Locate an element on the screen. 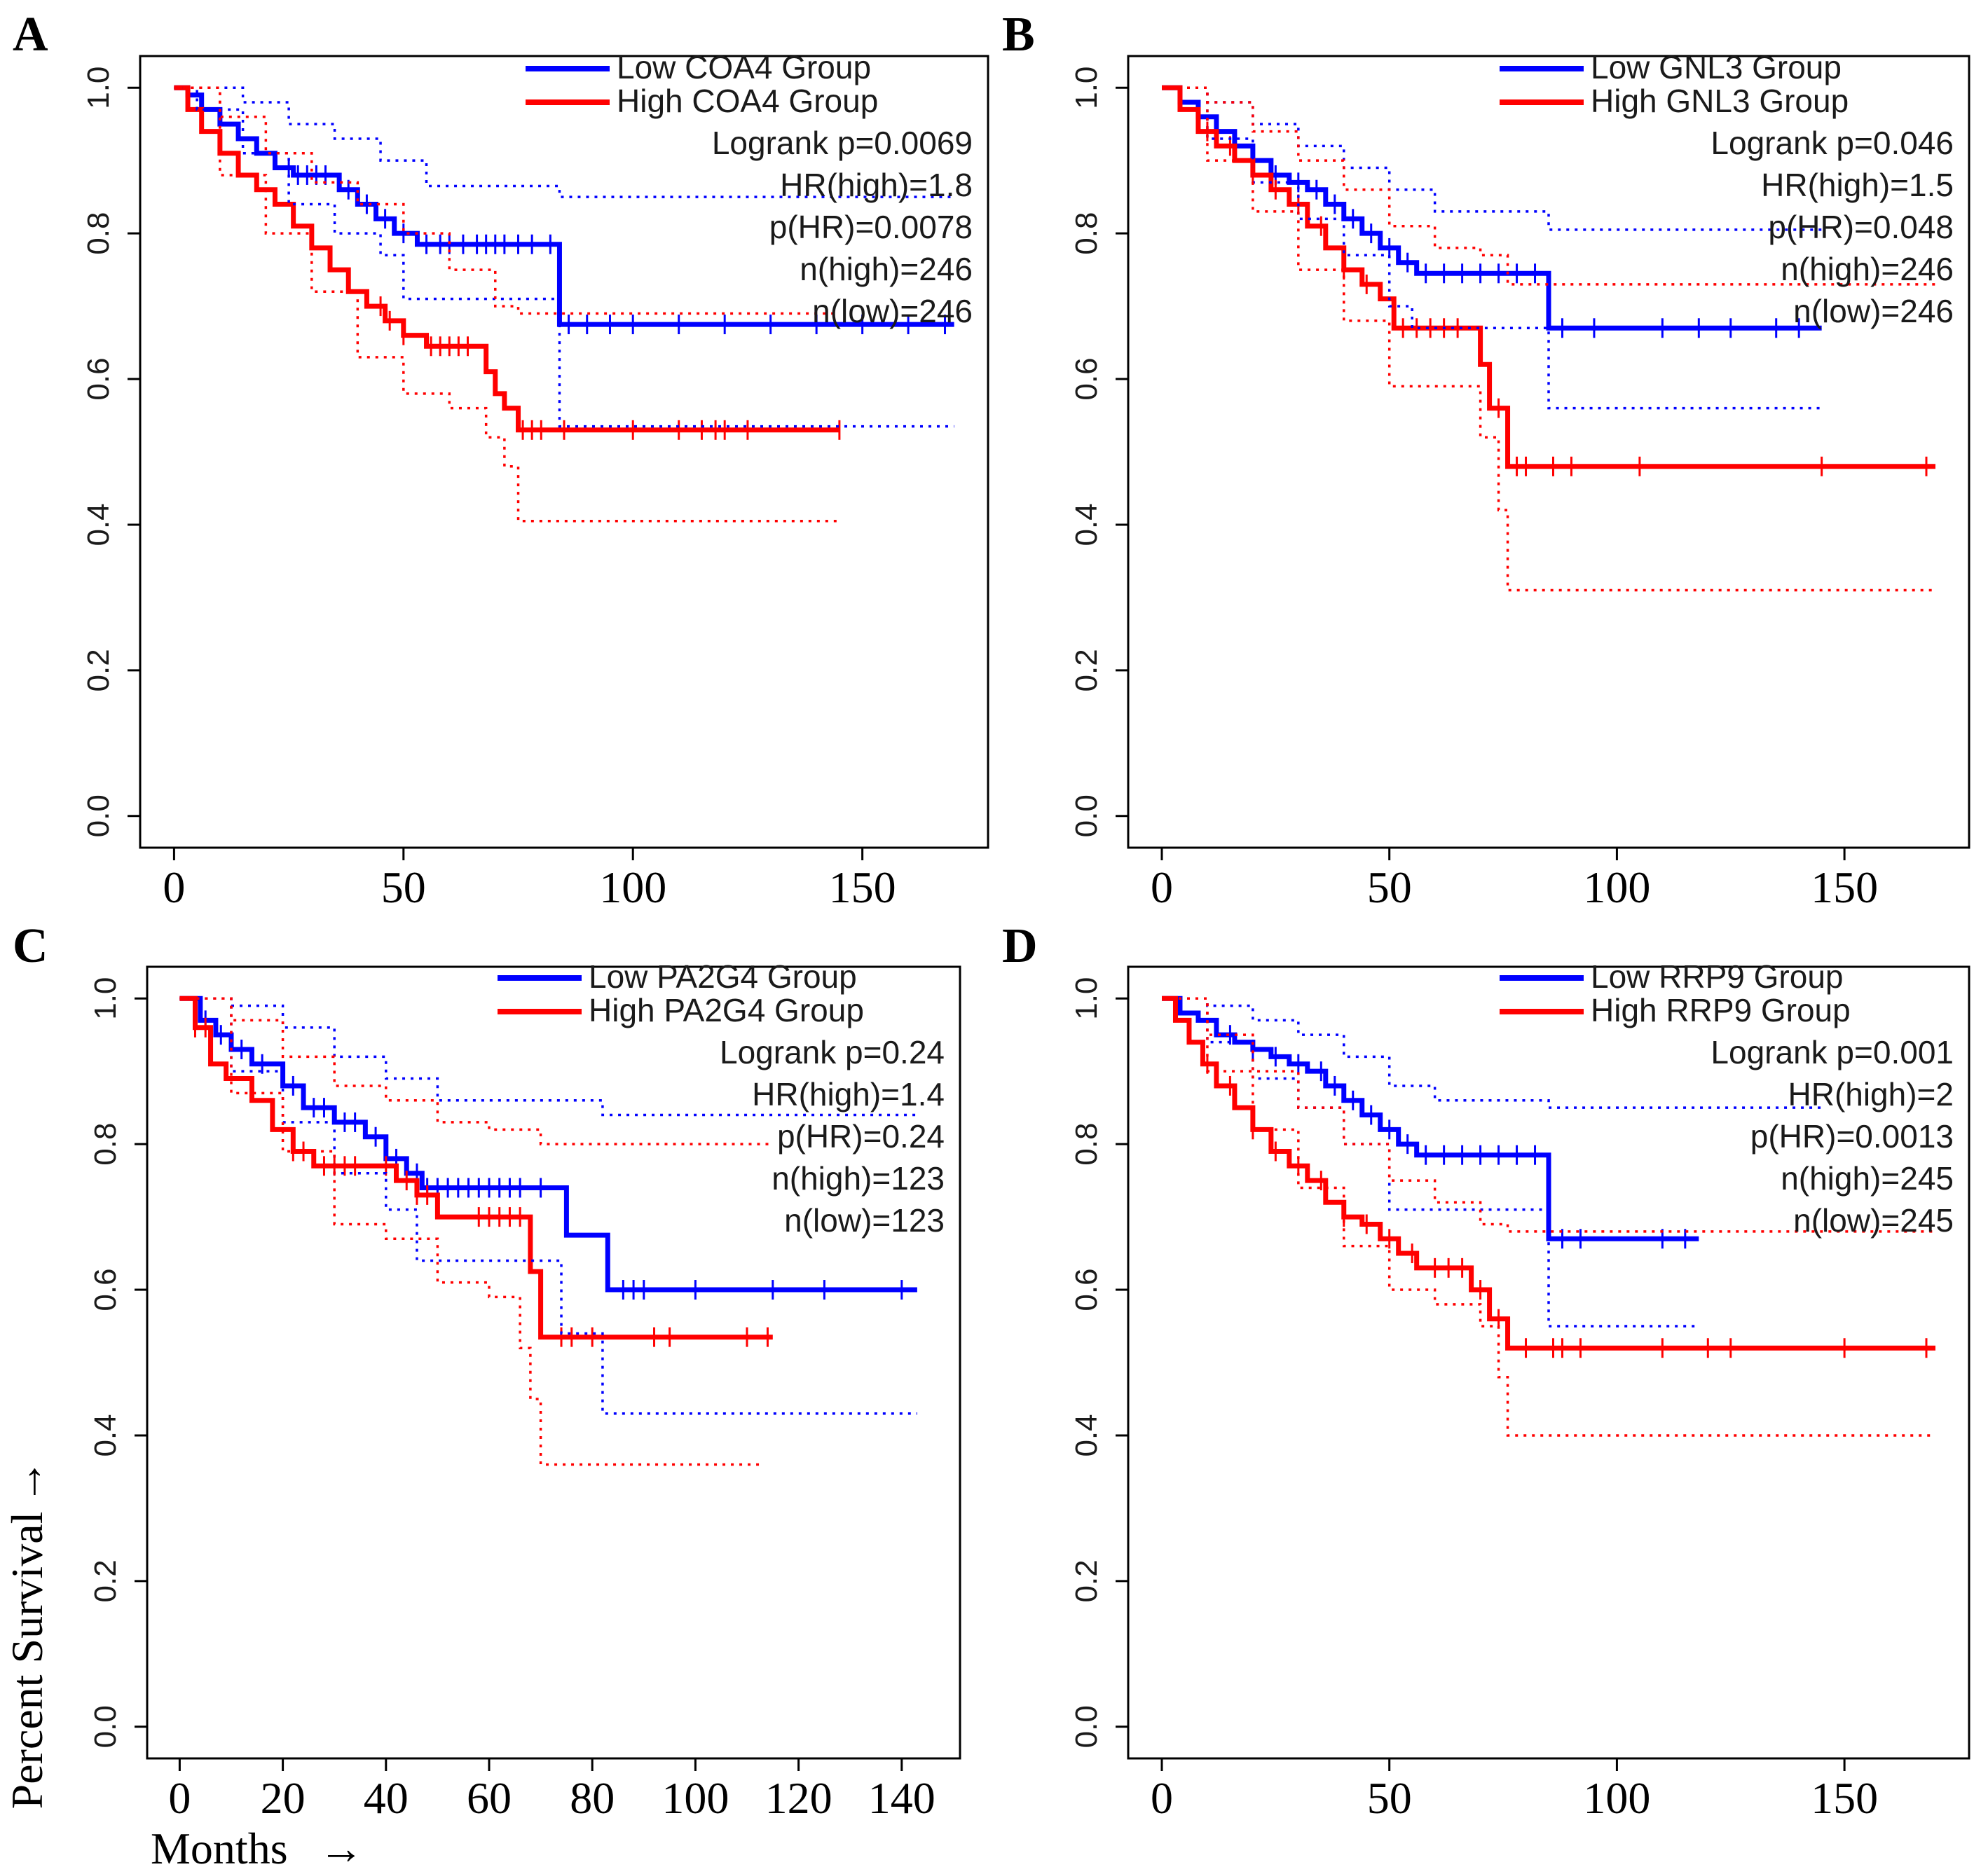 This screenshot has height=1874, width=1988. stat-annotation: HR(high)=1.5 is located at coordinates (1858, 185).